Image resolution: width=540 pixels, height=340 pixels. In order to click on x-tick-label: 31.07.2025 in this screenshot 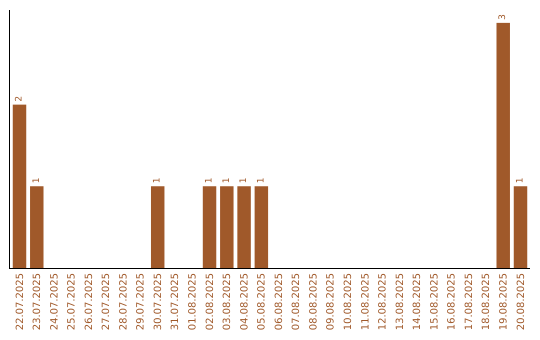, I will do `click(176, 301)`.